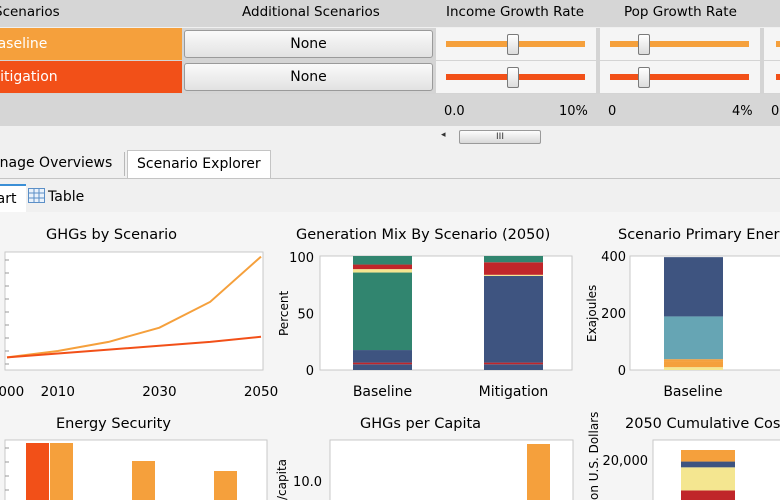  I want to click on extra-slider-track-mitigation, so click(778, 77).